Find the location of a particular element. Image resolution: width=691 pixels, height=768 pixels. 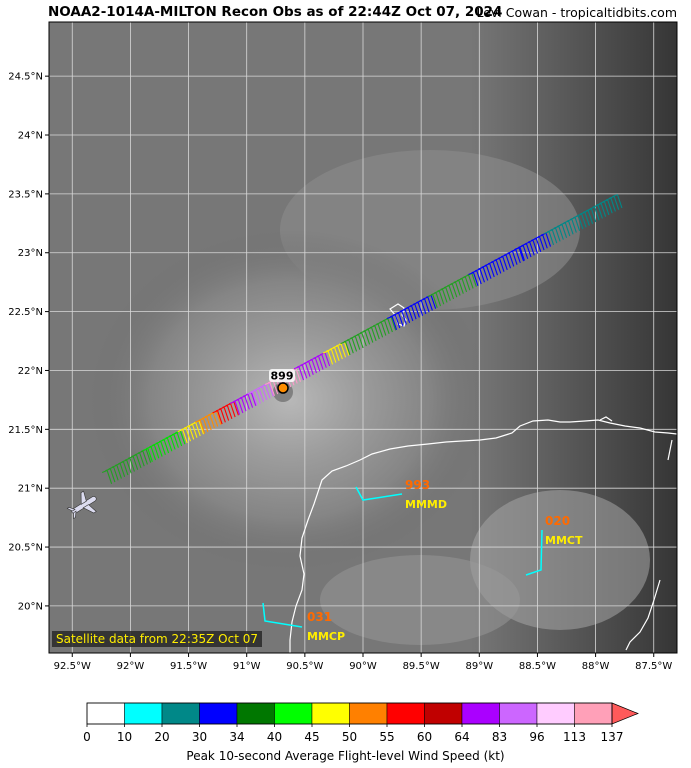

x-tick-label: 87.5°W is located at coordinates (653, 666).